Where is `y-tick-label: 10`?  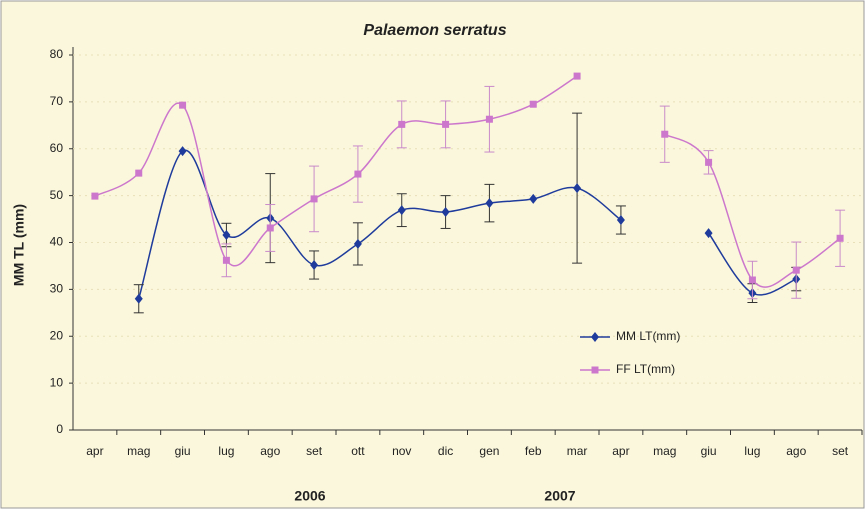
y-tick-label: 10 is located at coordinates (57, 382).